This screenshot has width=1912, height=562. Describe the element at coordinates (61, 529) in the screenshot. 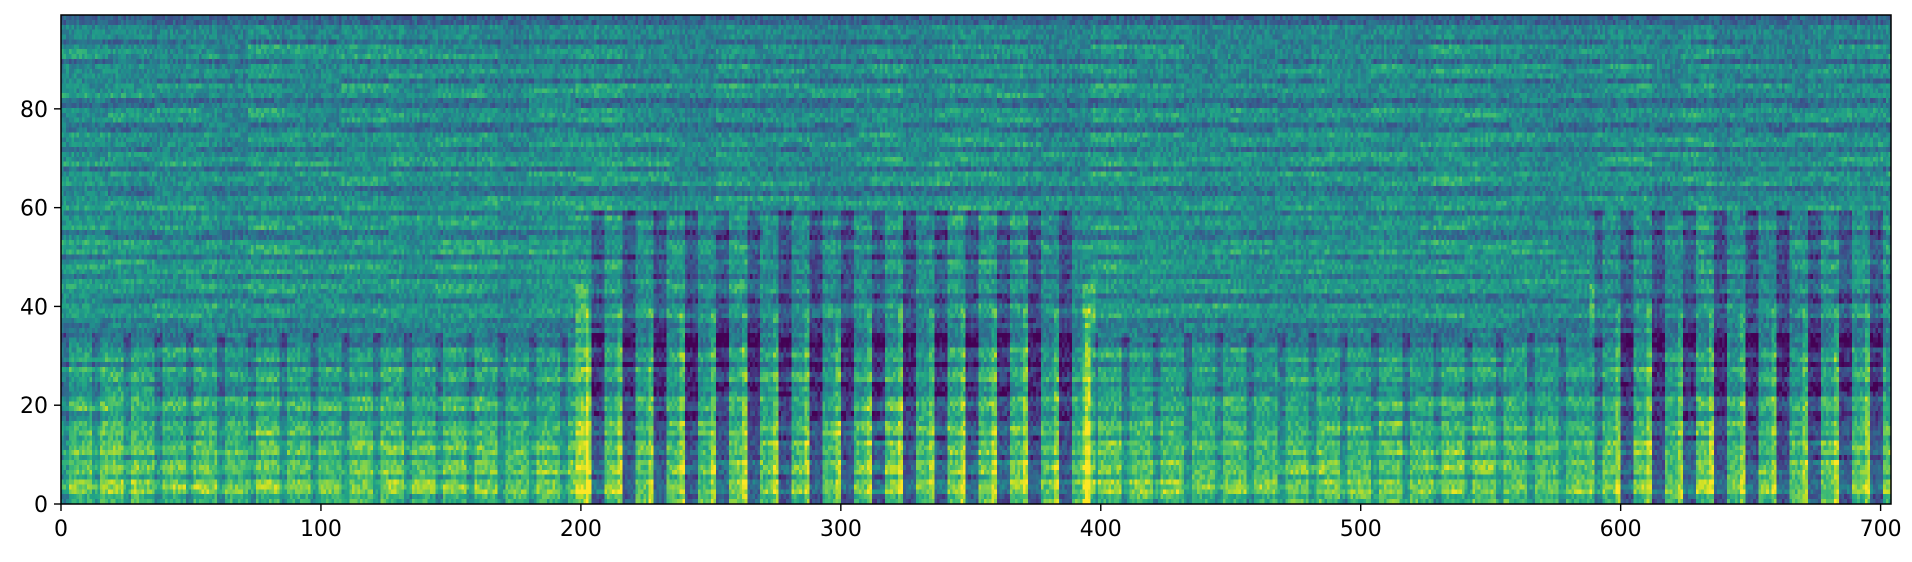

I see `x-tick-label: 0` at that location.